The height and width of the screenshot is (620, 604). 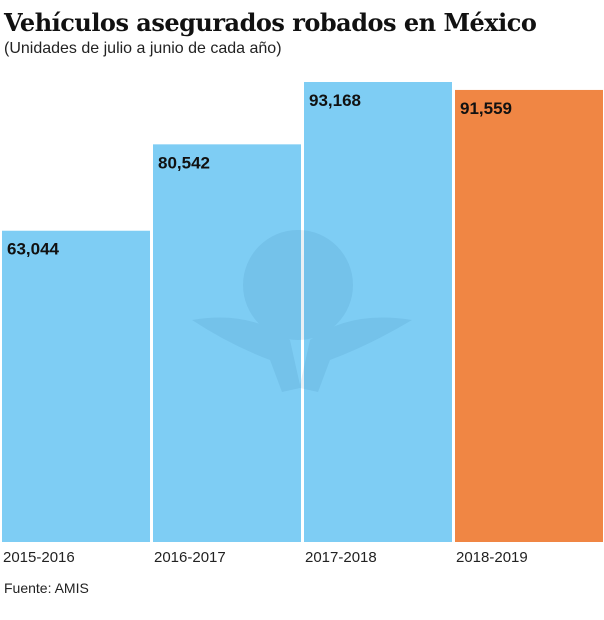 I want to click on value-label: 91,559, so click(x=486, y=108).